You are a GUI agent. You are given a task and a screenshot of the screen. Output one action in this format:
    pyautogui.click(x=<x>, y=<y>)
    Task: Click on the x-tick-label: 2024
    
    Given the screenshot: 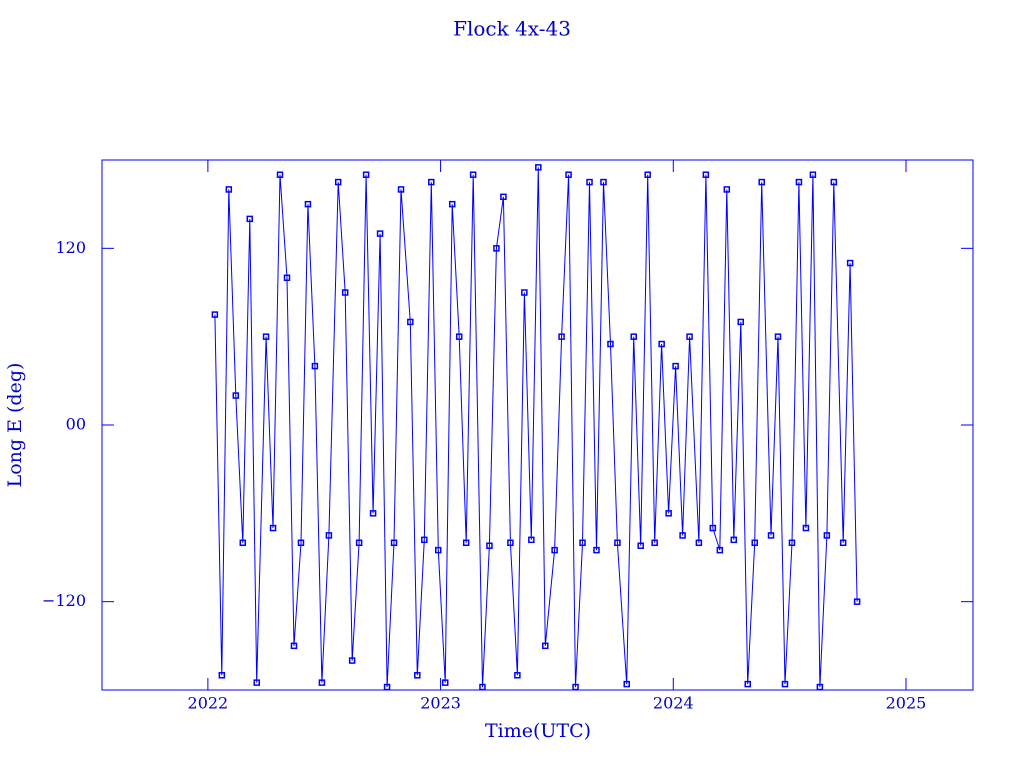 What is the action you would take?
    pyautogui.click(x=673, y=703)
    